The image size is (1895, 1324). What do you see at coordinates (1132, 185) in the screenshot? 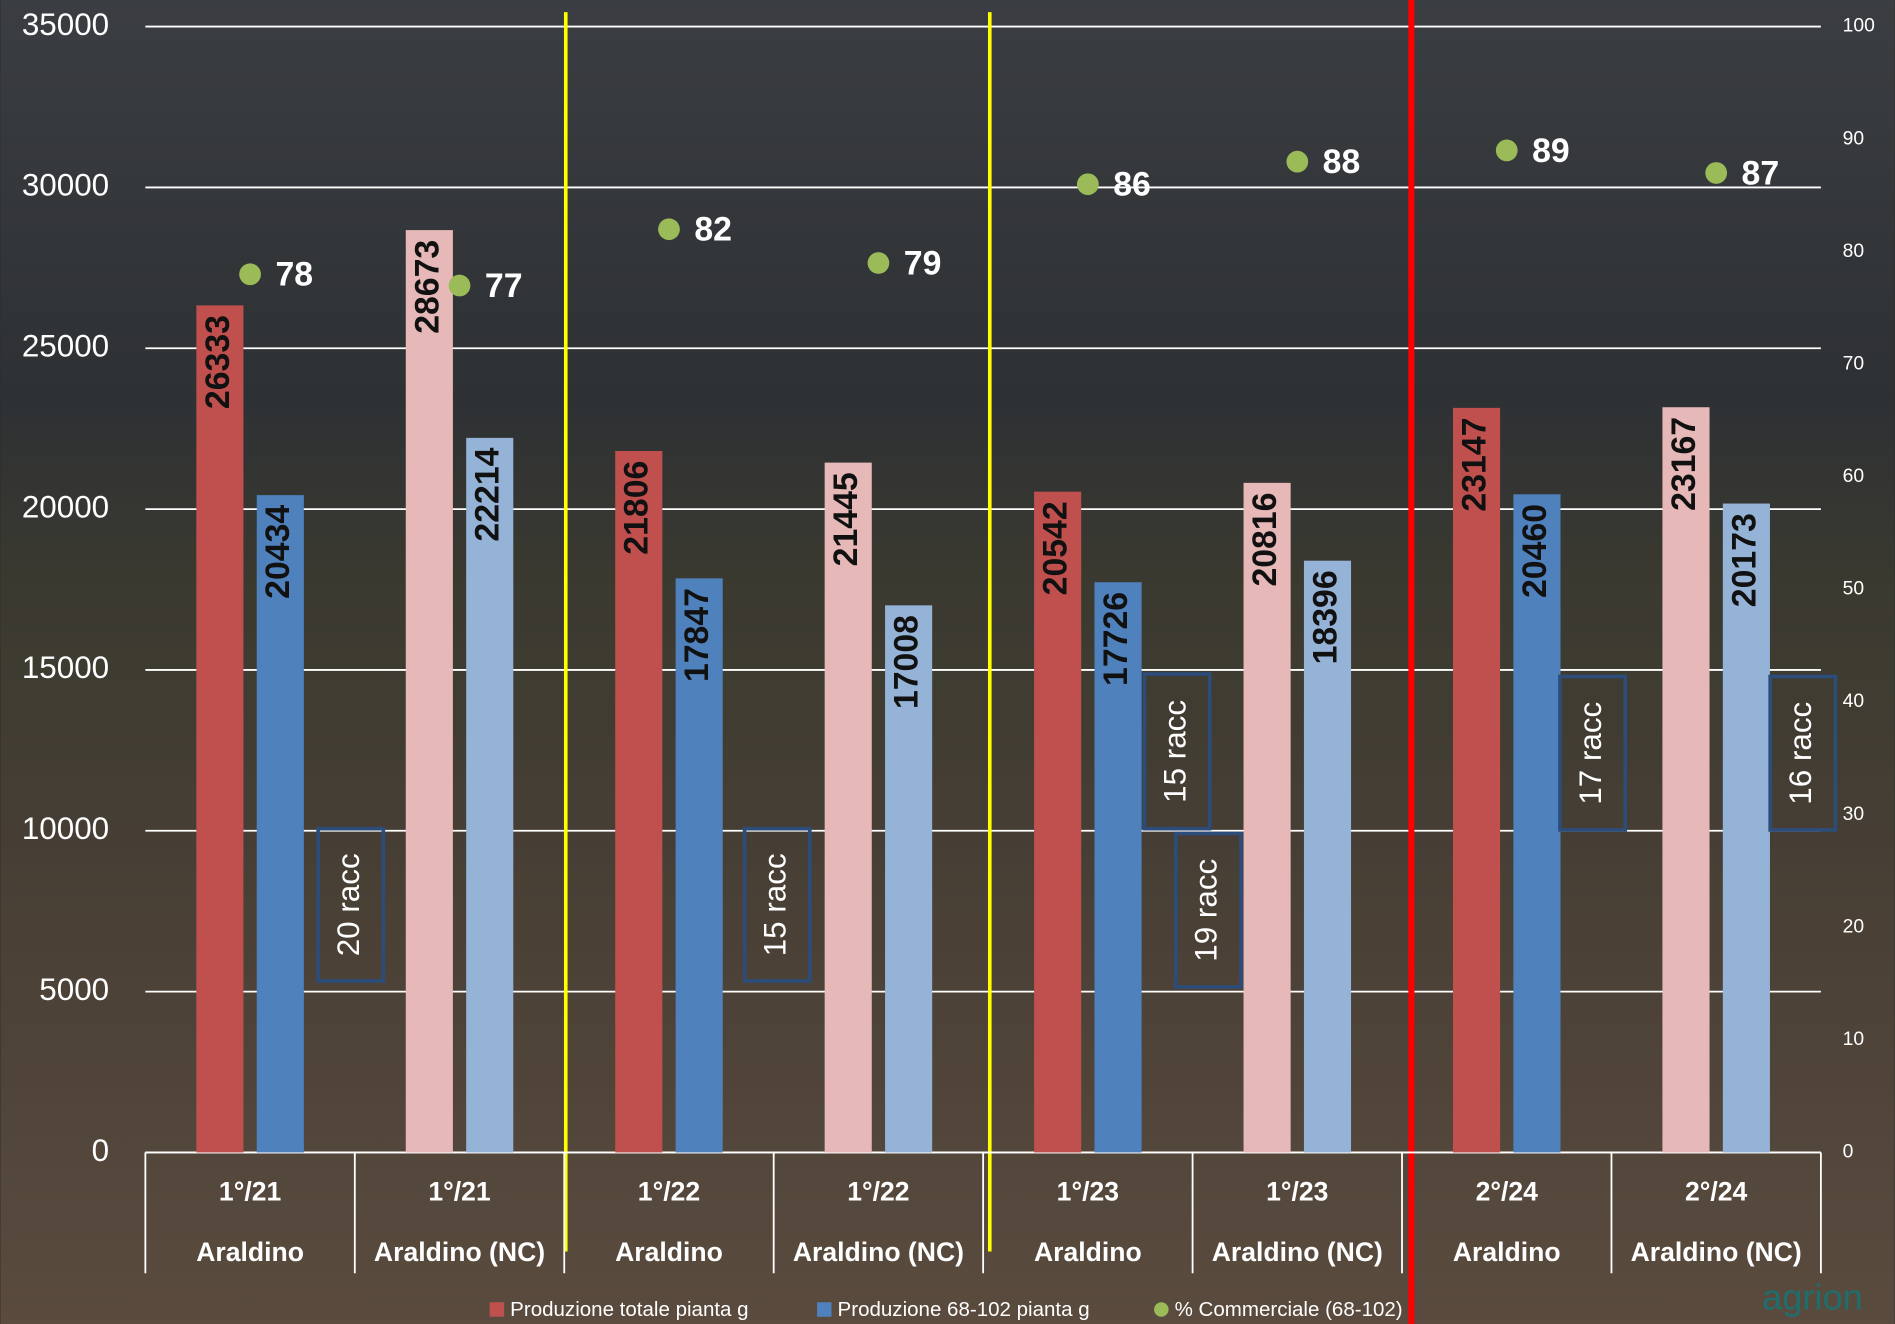
I see `value-label: 86` at bounding box center [1132, 185].